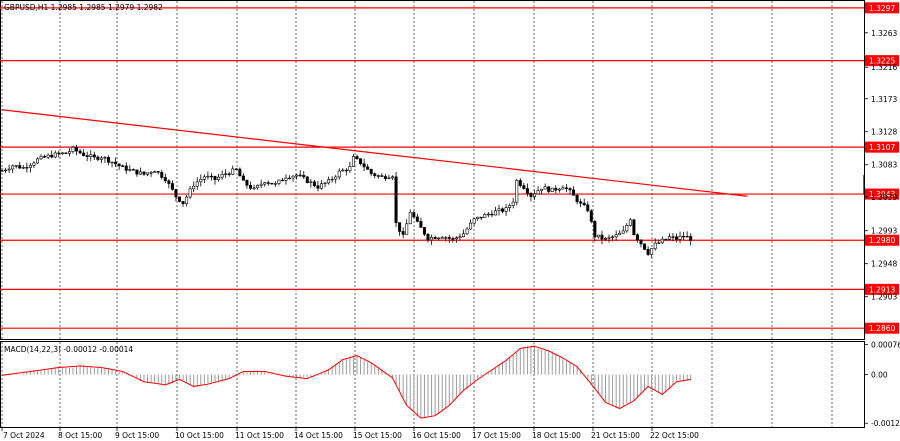  What do you see at coordinates (615, 435) in the screenshot?
I see `time-label: 21 Oct 15:00` at bounding box center [615, 435].